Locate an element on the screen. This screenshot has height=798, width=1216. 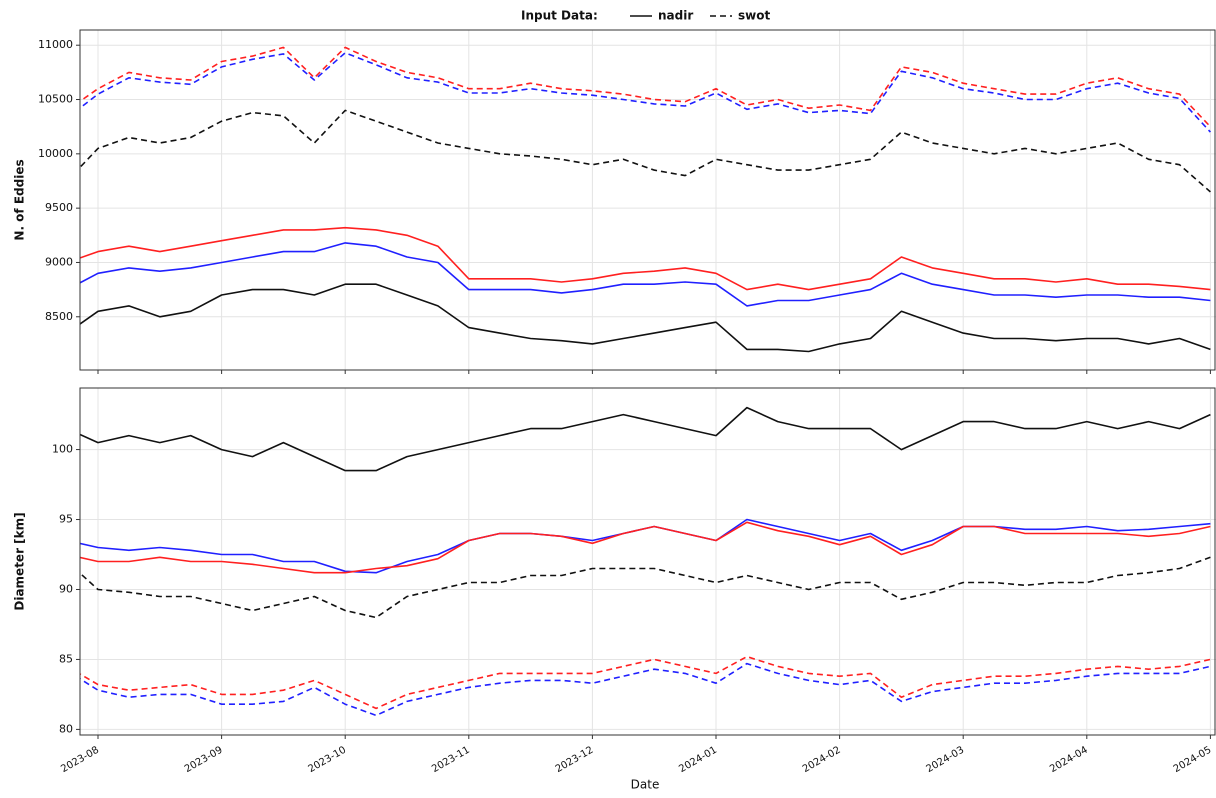
x-tick-label: 2024-03 is located at coordinates (946, 760).